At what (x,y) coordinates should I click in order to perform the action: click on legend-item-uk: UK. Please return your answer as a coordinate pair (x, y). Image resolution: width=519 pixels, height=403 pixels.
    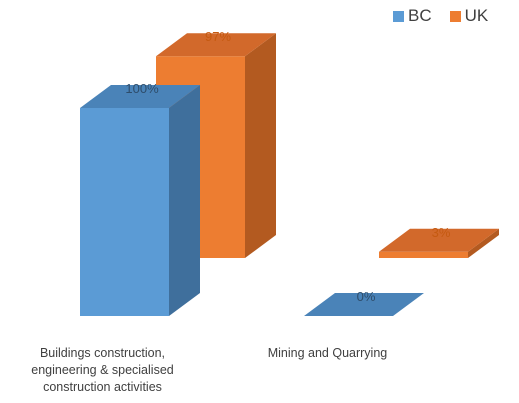
    Looking at the image, I should click on (469, 16).